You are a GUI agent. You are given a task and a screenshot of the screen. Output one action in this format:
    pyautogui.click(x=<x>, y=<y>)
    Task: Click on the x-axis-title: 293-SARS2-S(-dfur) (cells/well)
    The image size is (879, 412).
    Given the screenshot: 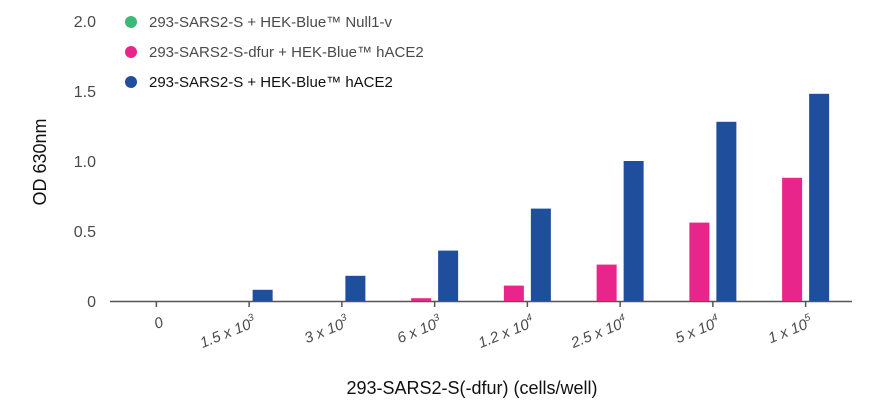 What is the action you would take?
    pyautogui.click(x=471, y=388)
    